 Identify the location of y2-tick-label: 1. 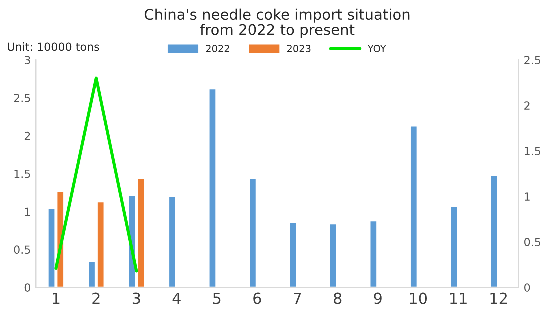
(527, 196).